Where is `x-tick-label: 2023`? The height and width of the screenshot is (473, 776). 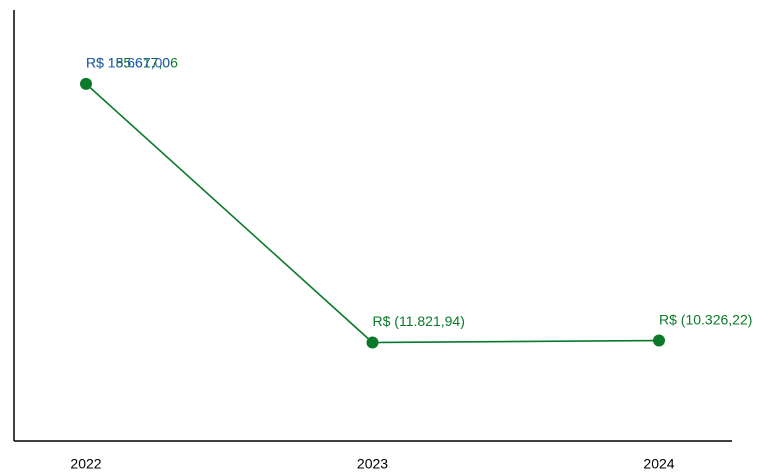 x-tick-label: 2023 is located at coordinates (372, 464).